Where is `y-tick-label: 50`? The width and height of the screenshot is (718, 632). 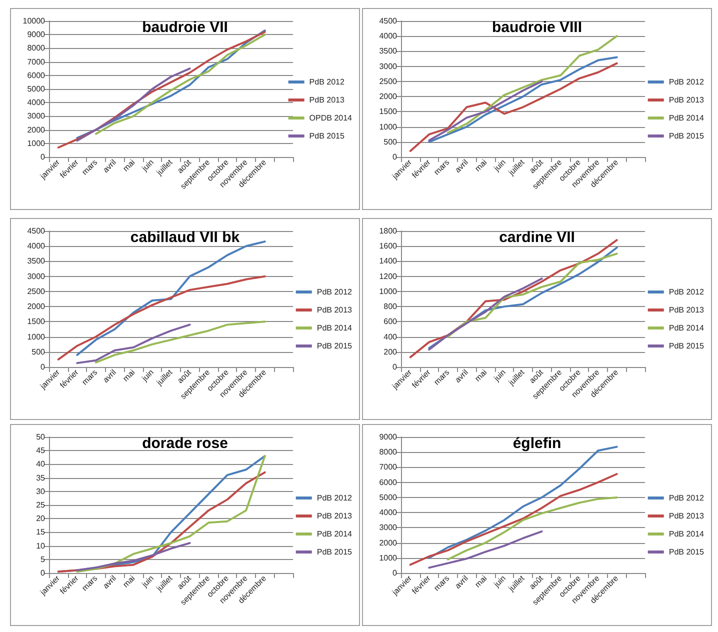 y-tick-label: 50 is located at coordinates (41, 437).